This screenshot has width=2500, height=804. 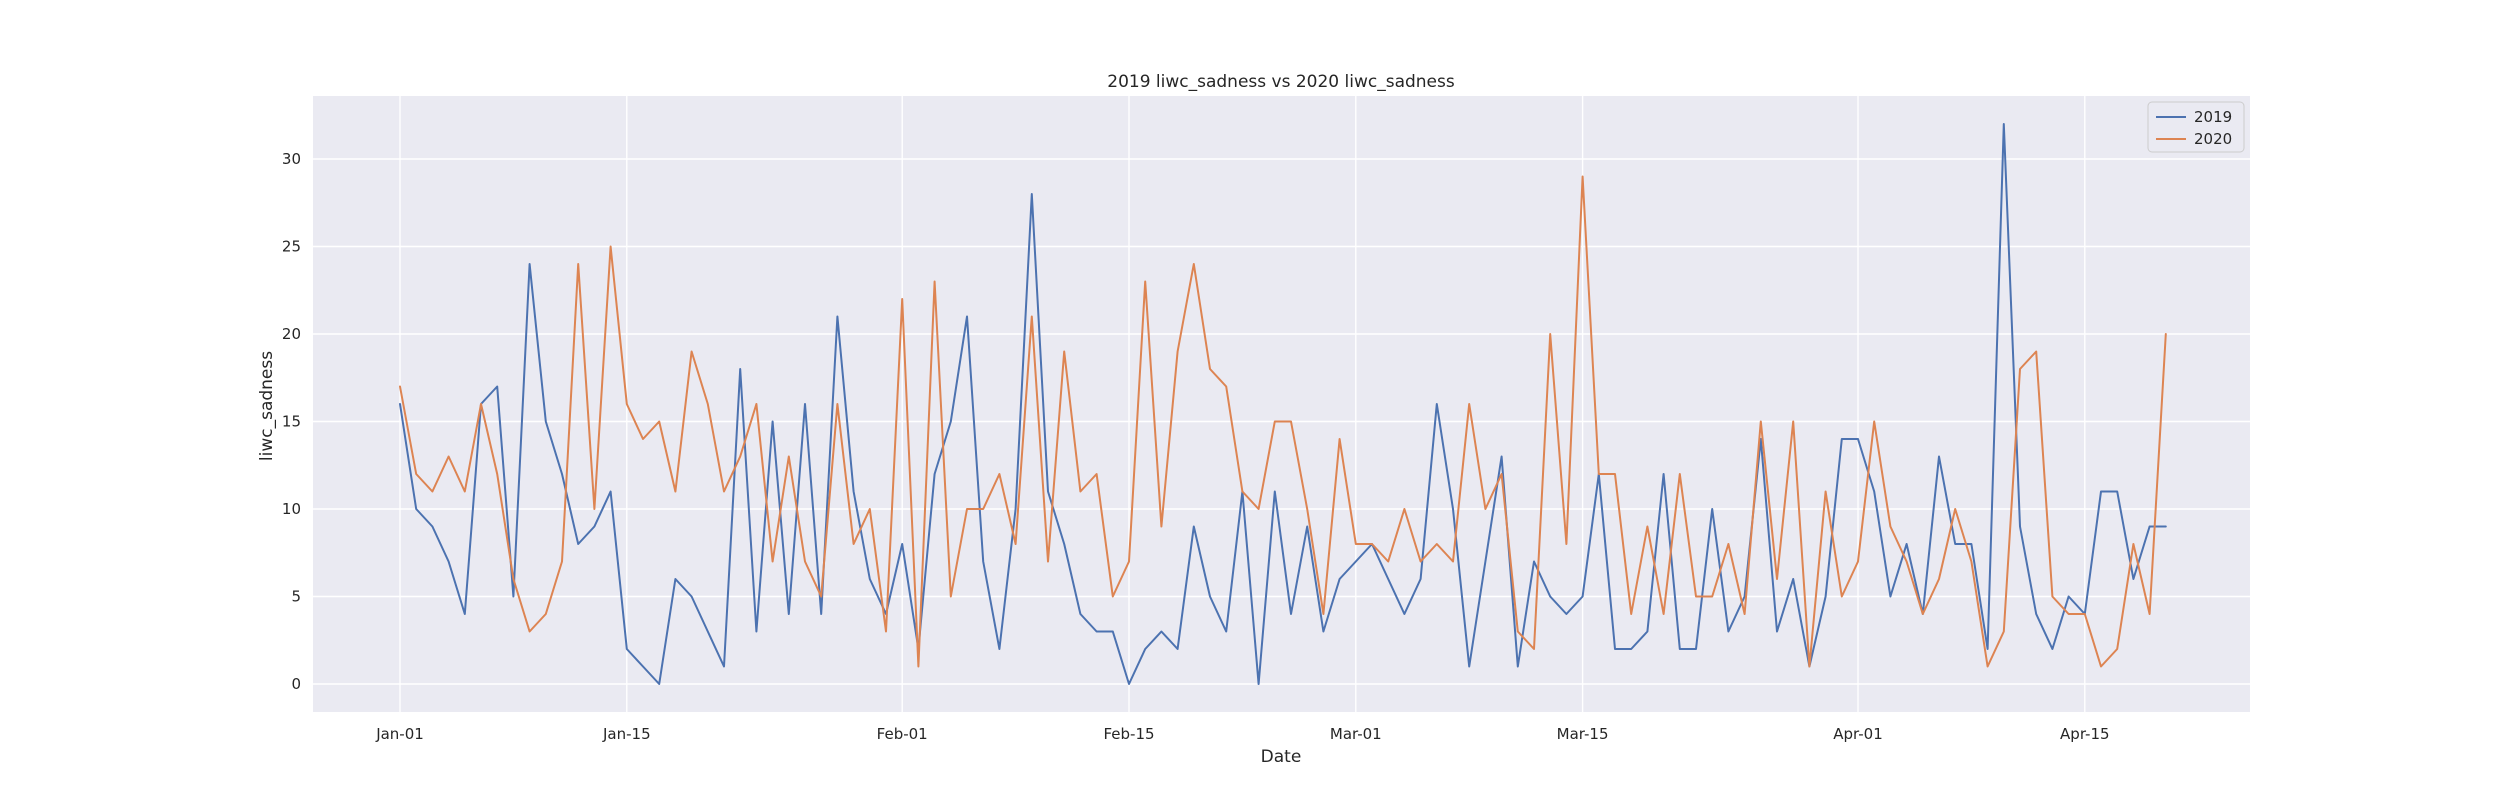 I want to click on y-tick-label: 30, so click(x=291, y=159).